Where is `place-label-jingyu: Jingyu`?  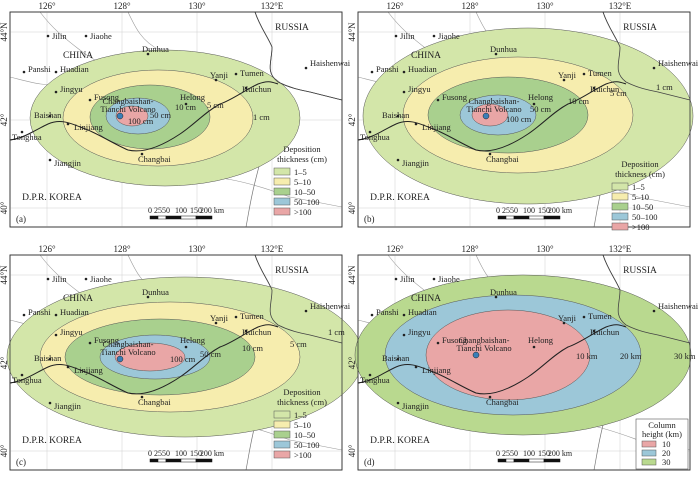
place-label-jingyu: Jingyu is located at coordinates (71, 332).